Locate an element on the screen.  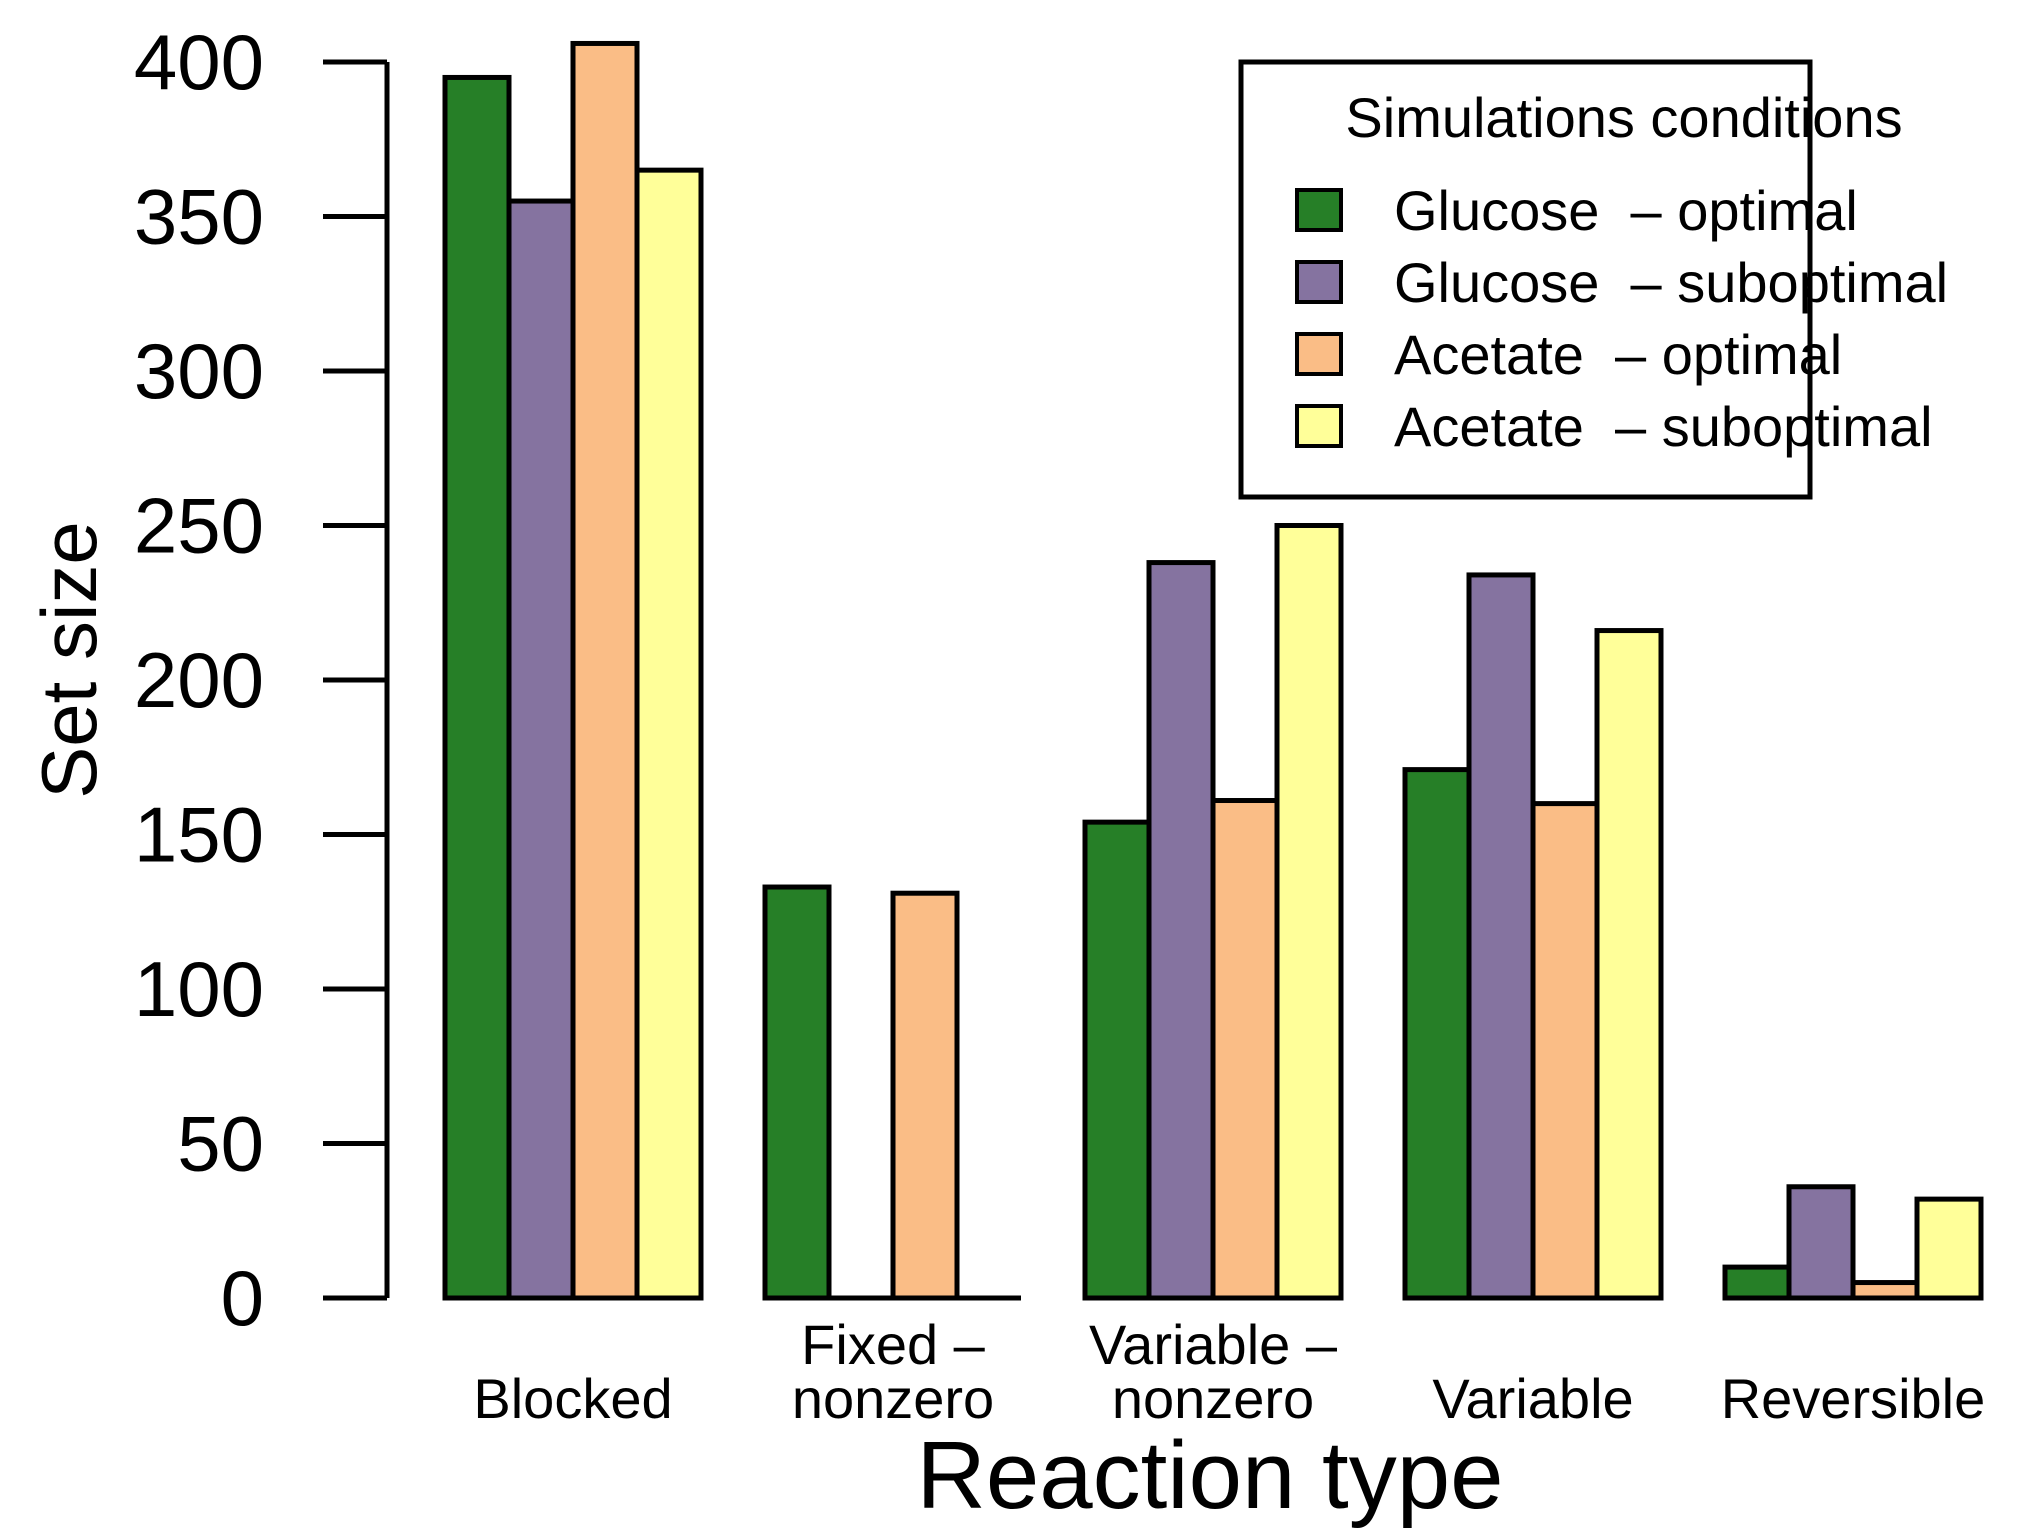
x-category-label: Reversible is located at coordinates (1853, 1398).